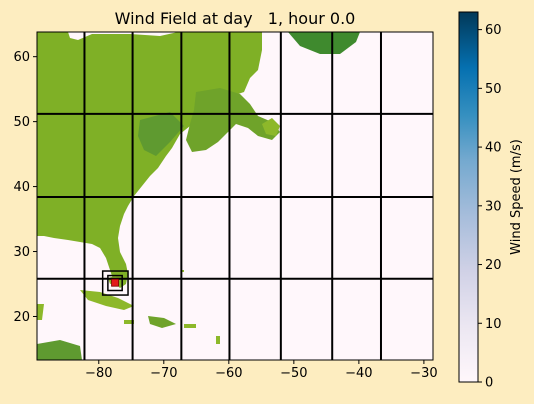  Describe the element at coordinates (21, 57) in the screenshot. I see `y-tick-label: 60` at that location.